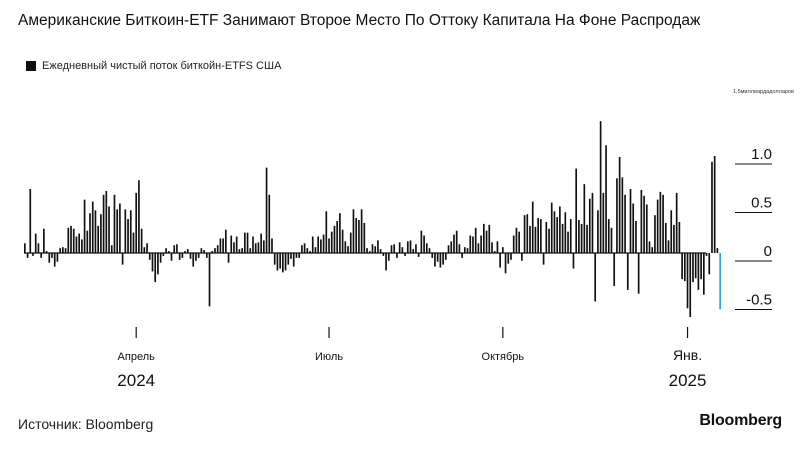 The image size is (800, 457). What do you see at coordinates (720, 281) in the screenshot?
I see `bar-latest` at bounding box center [720, 281].